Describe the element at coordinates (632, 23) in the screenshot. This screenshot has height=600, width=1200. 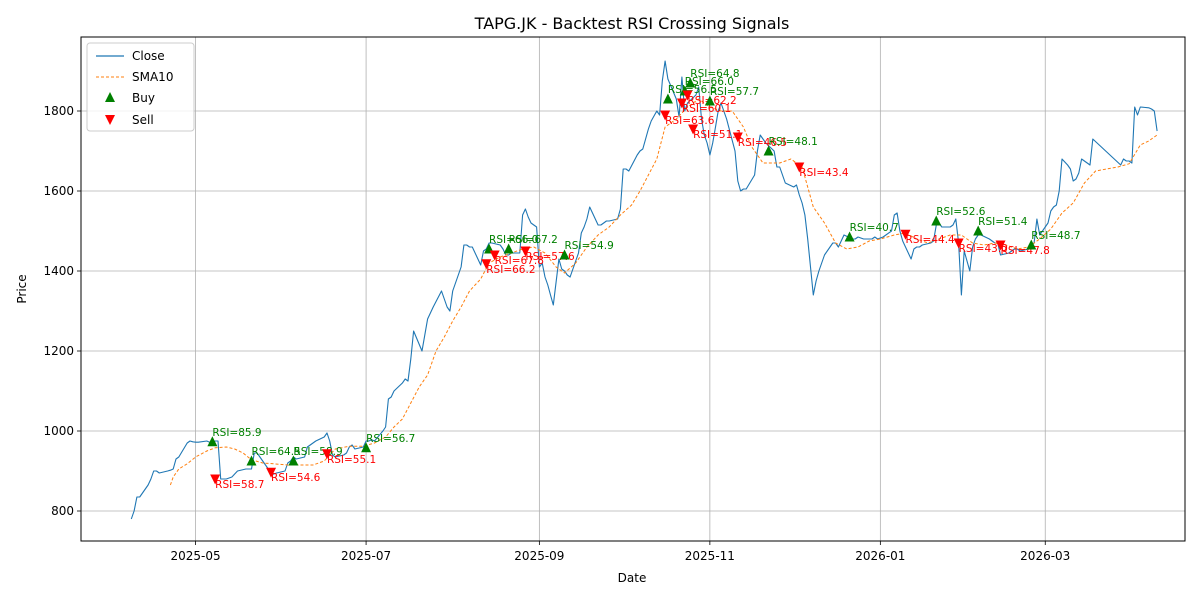
I see `chart-title: TAPG.JK - Backtest RSI Crossing Signals` at that location.